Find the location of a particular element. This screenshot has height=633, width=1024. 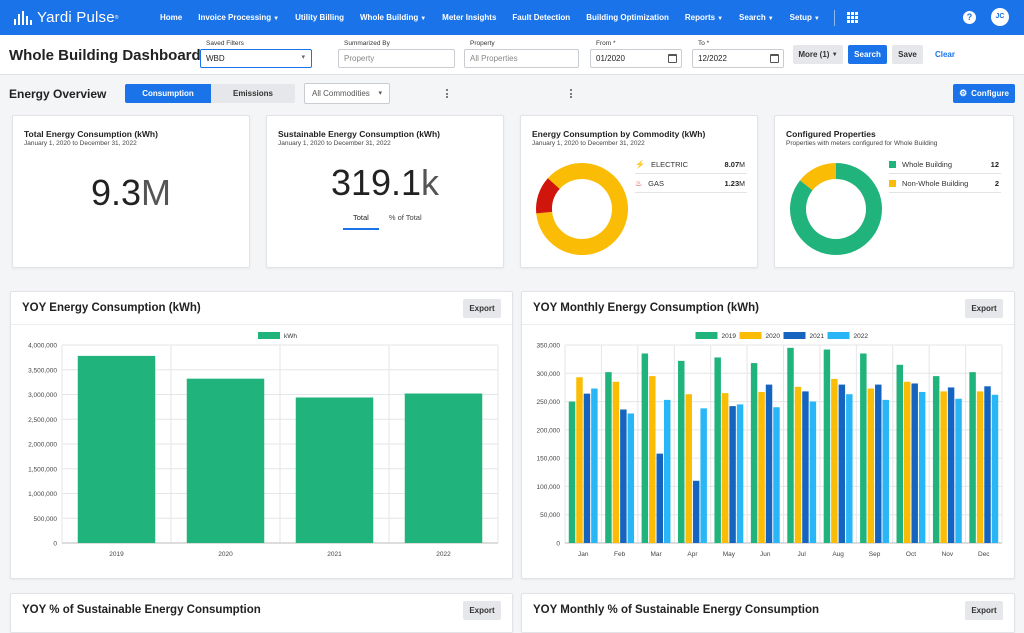

property-placeholder: All Properties is located at coordinates (494, 58).